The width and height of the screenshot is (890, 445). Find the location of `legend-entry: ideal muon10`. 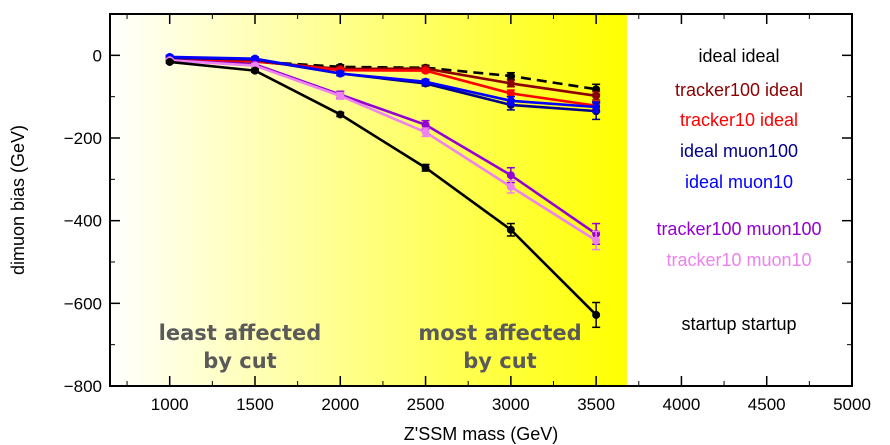

legend-entry: ideal muon10 is located at coordinates (739, 182).